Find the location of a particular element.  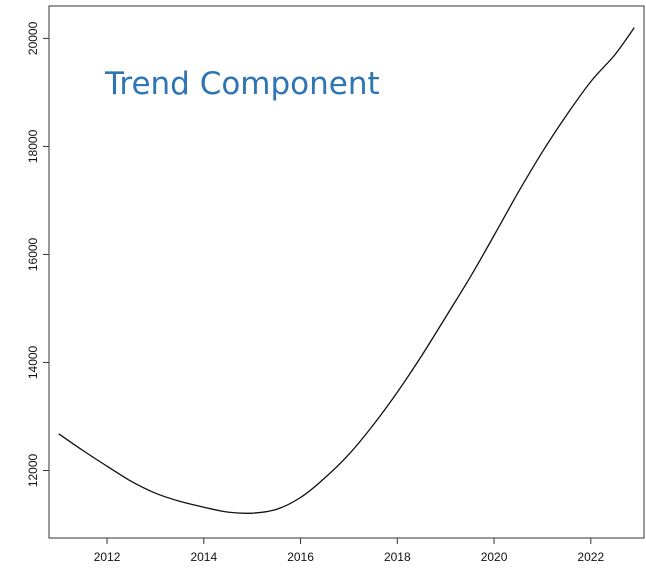

y-axis: 12000 14000 16000 18000 20000 is located at coordinates (37, 254).